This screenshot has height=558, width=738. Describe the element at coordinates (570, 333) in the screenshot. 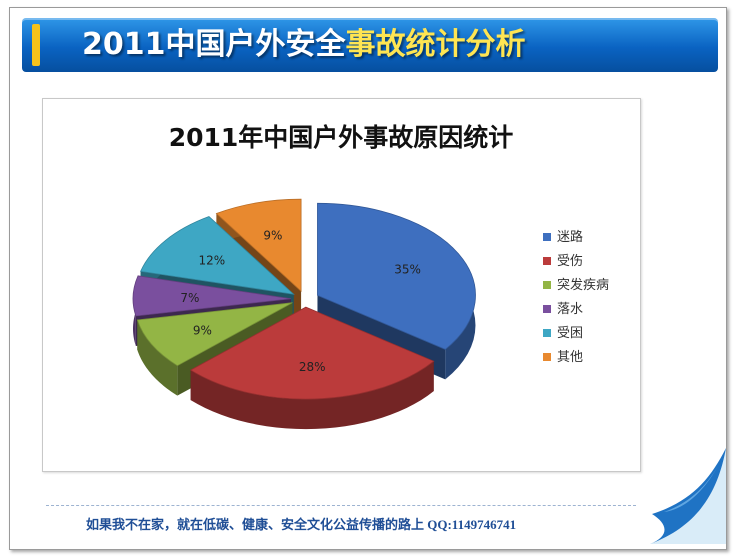

I see `legend-label: 受困` at that location.